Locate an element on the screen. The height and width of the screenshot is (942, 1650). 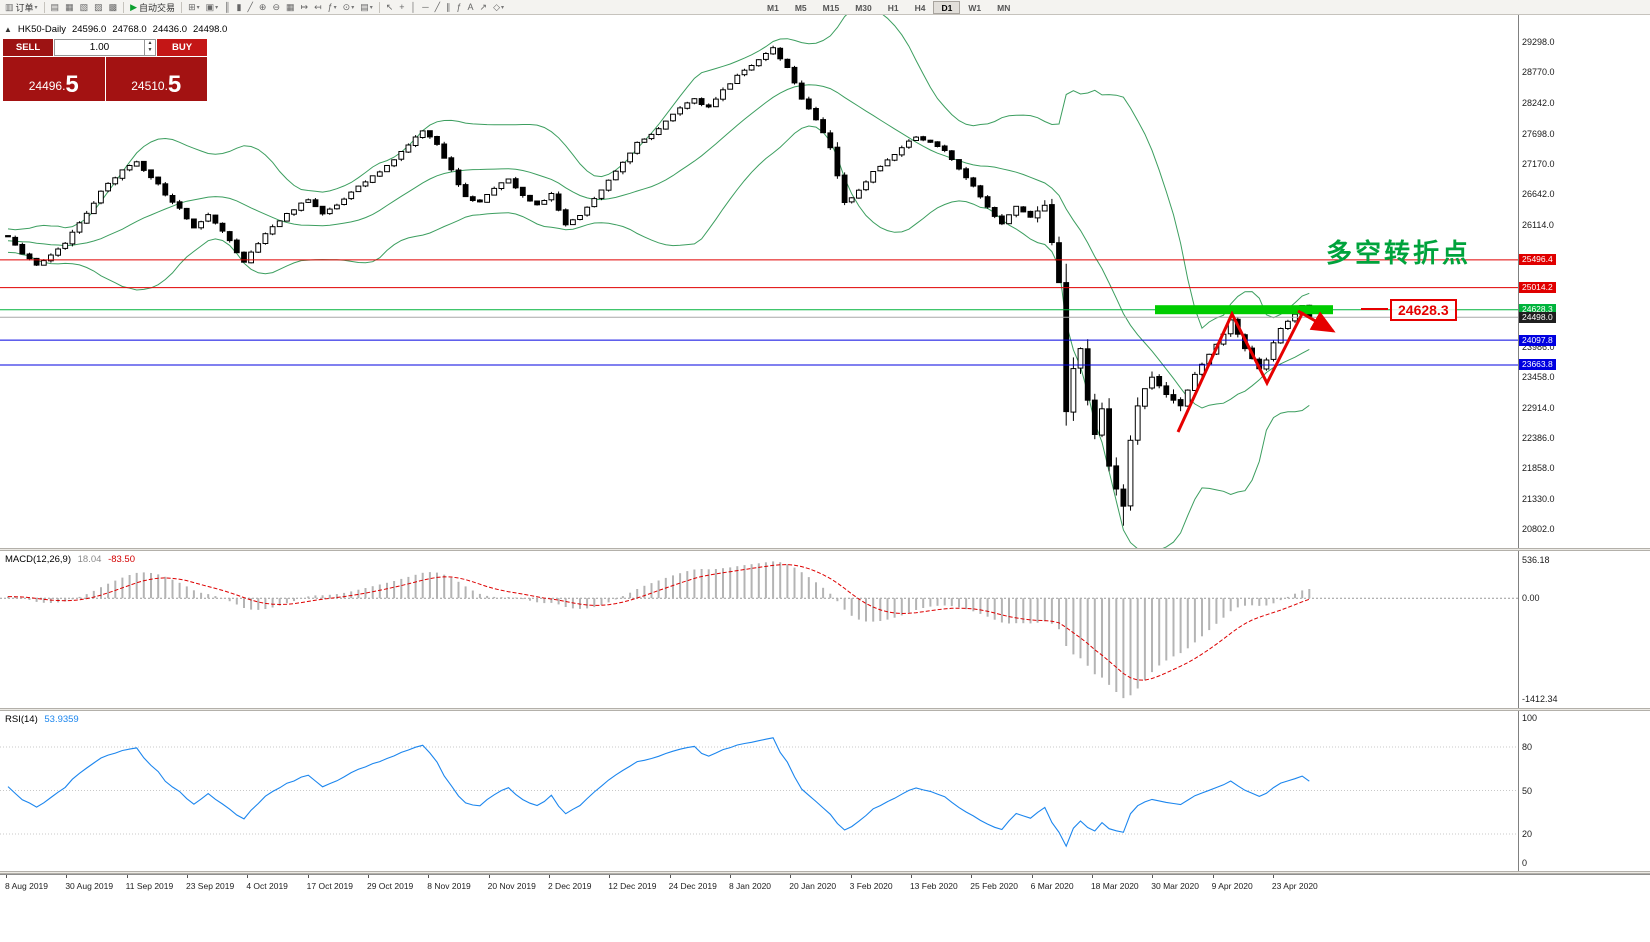
data-window-icon: ▦ is located at coordinates (69, 7).